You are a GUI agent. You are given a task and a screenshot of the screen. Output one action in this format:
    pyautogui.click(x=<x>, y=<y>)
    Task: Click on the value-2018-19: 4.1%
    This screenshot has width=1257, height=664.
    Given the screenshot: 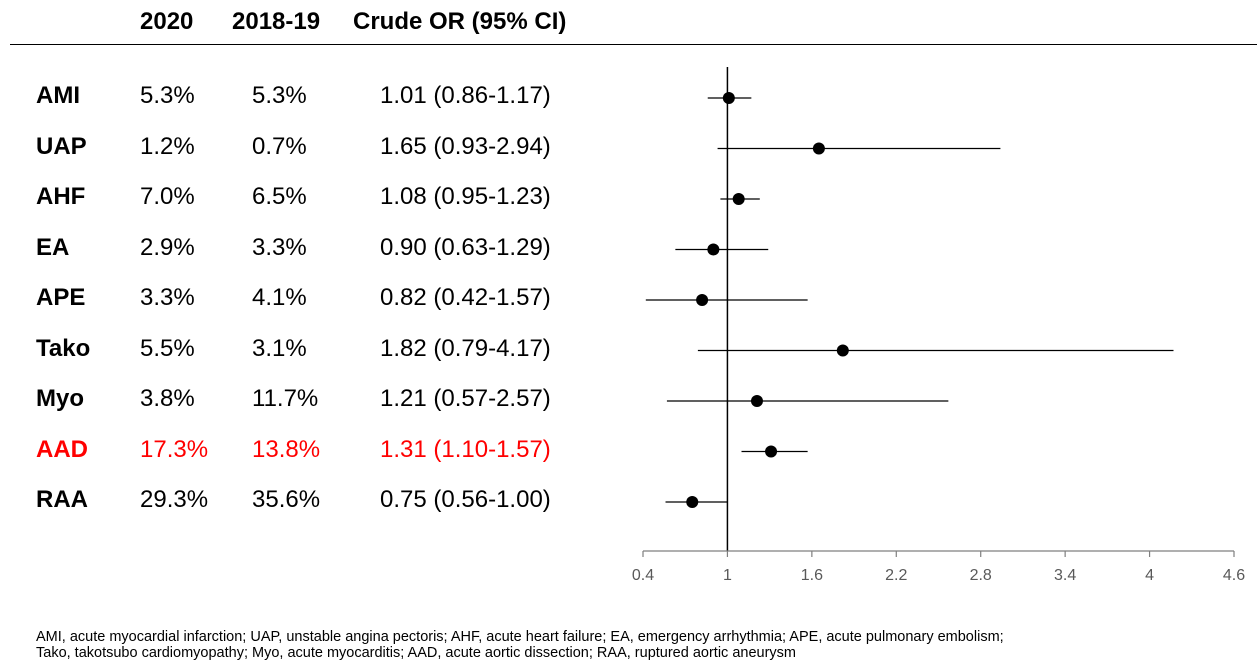 What is the action you would take?
    pyautogui.click(x=279, y=297)
    